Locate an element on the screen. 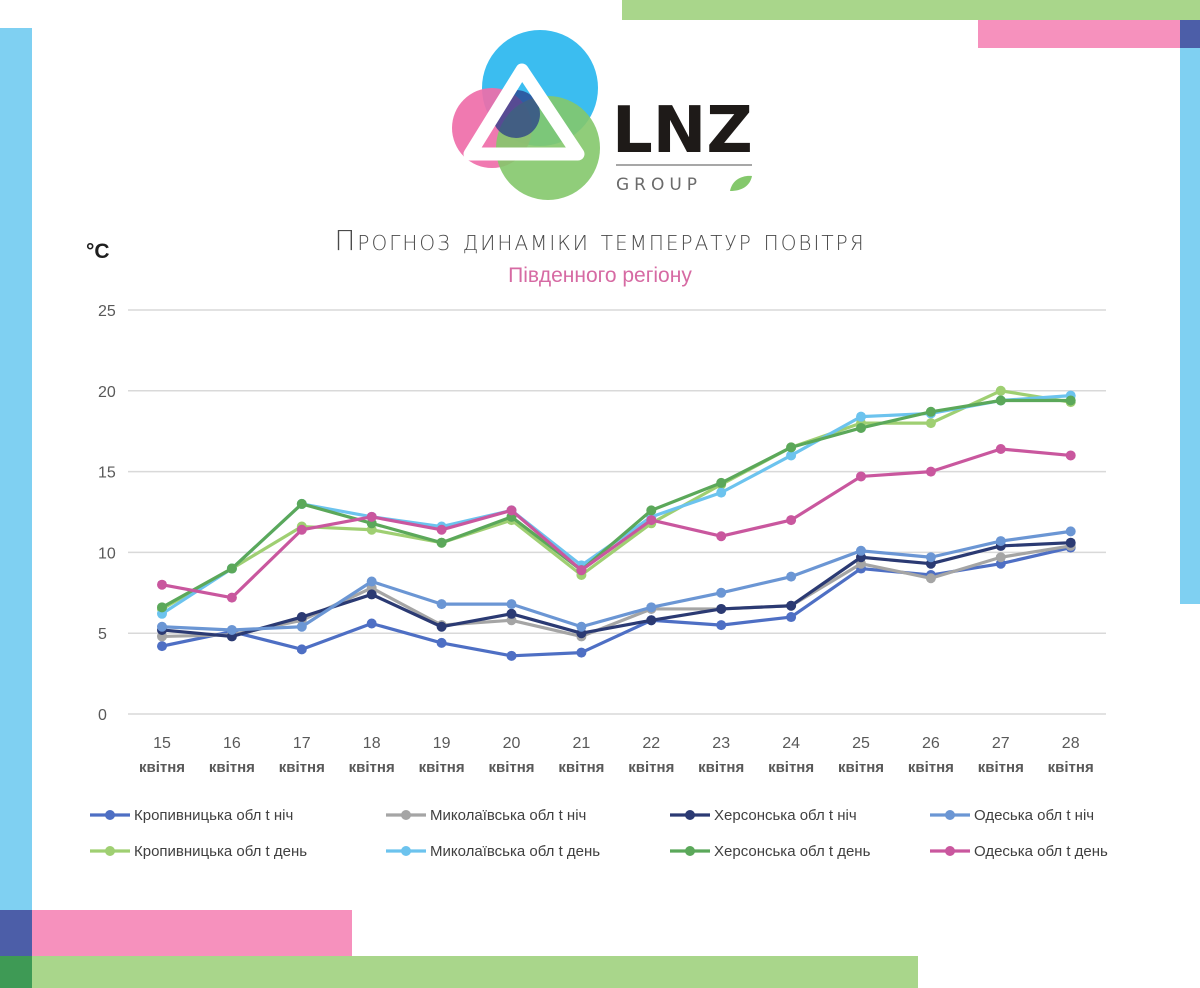 The height and width of the screenshot is (988, 1200). x-tick-label: 21 is located at coordinates (582, 743).